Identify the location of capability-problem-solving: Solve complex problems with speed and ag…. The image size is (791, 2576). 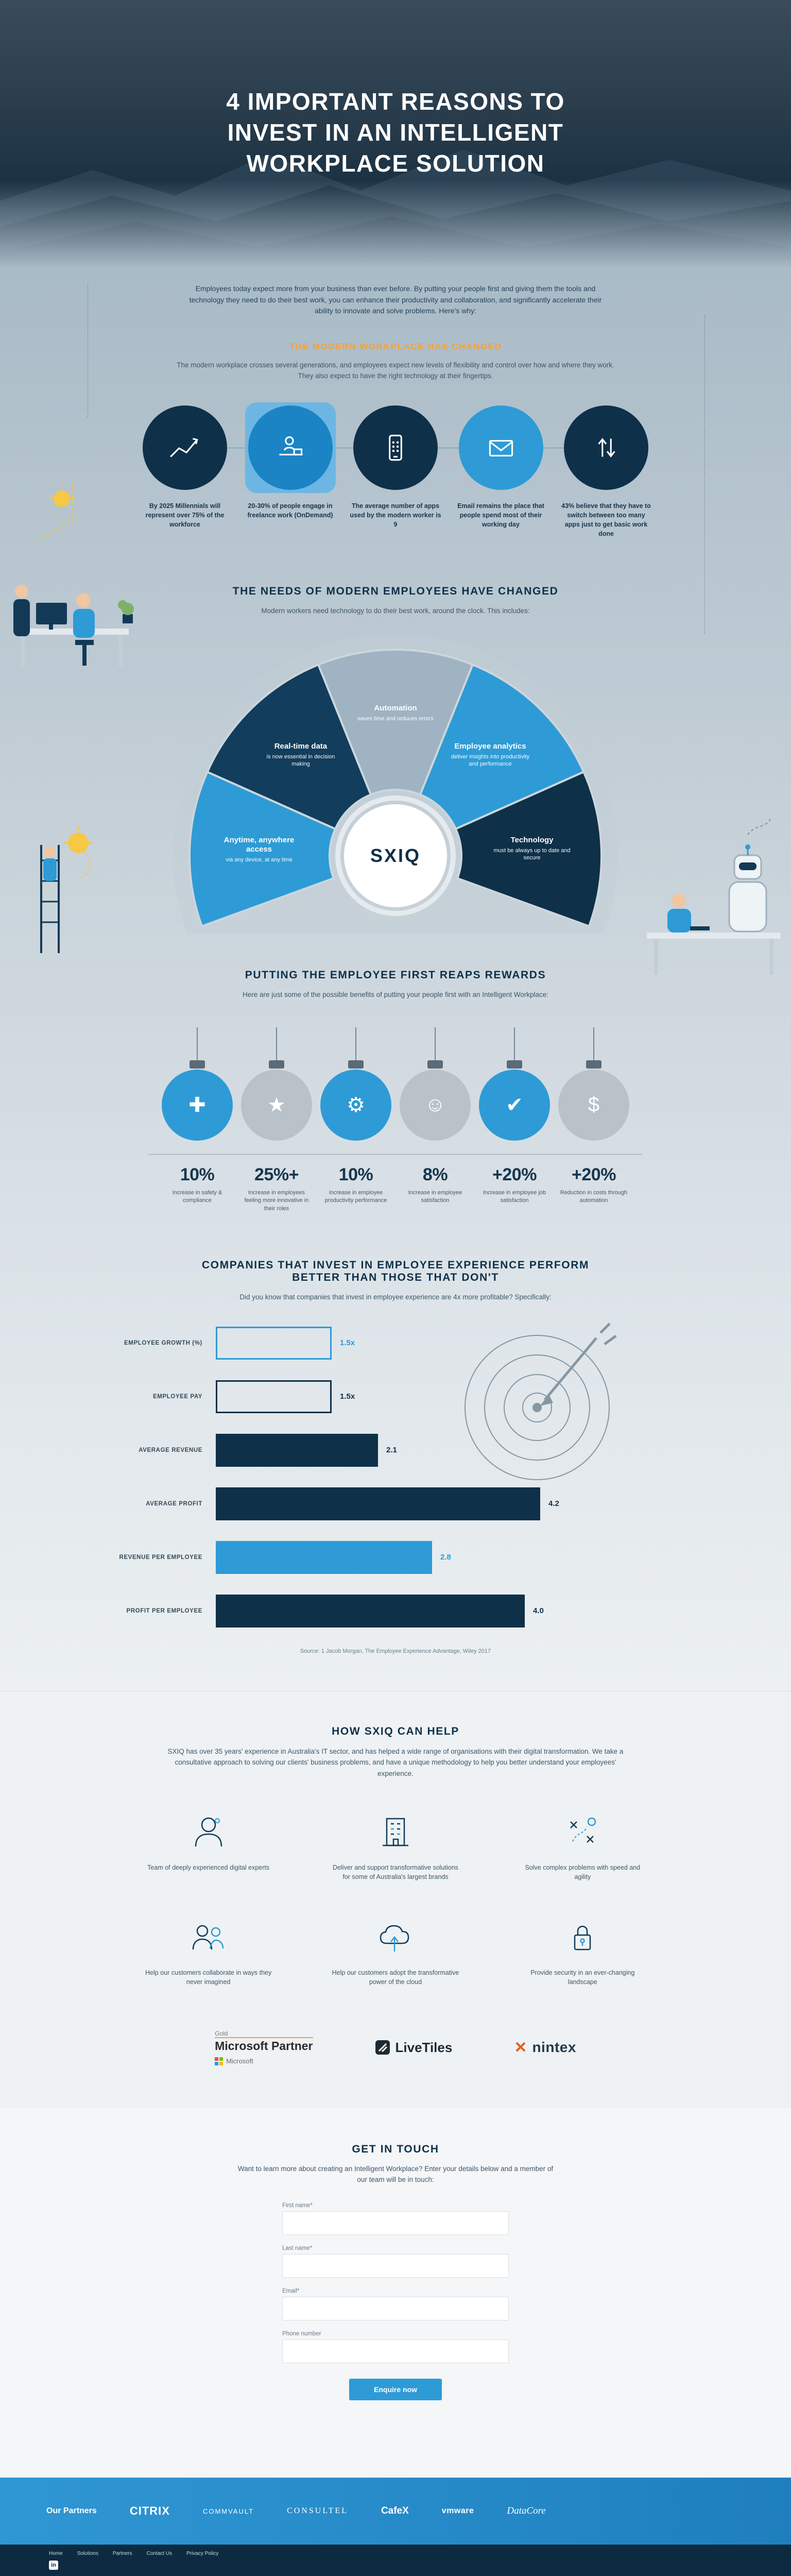
(582, 1849).